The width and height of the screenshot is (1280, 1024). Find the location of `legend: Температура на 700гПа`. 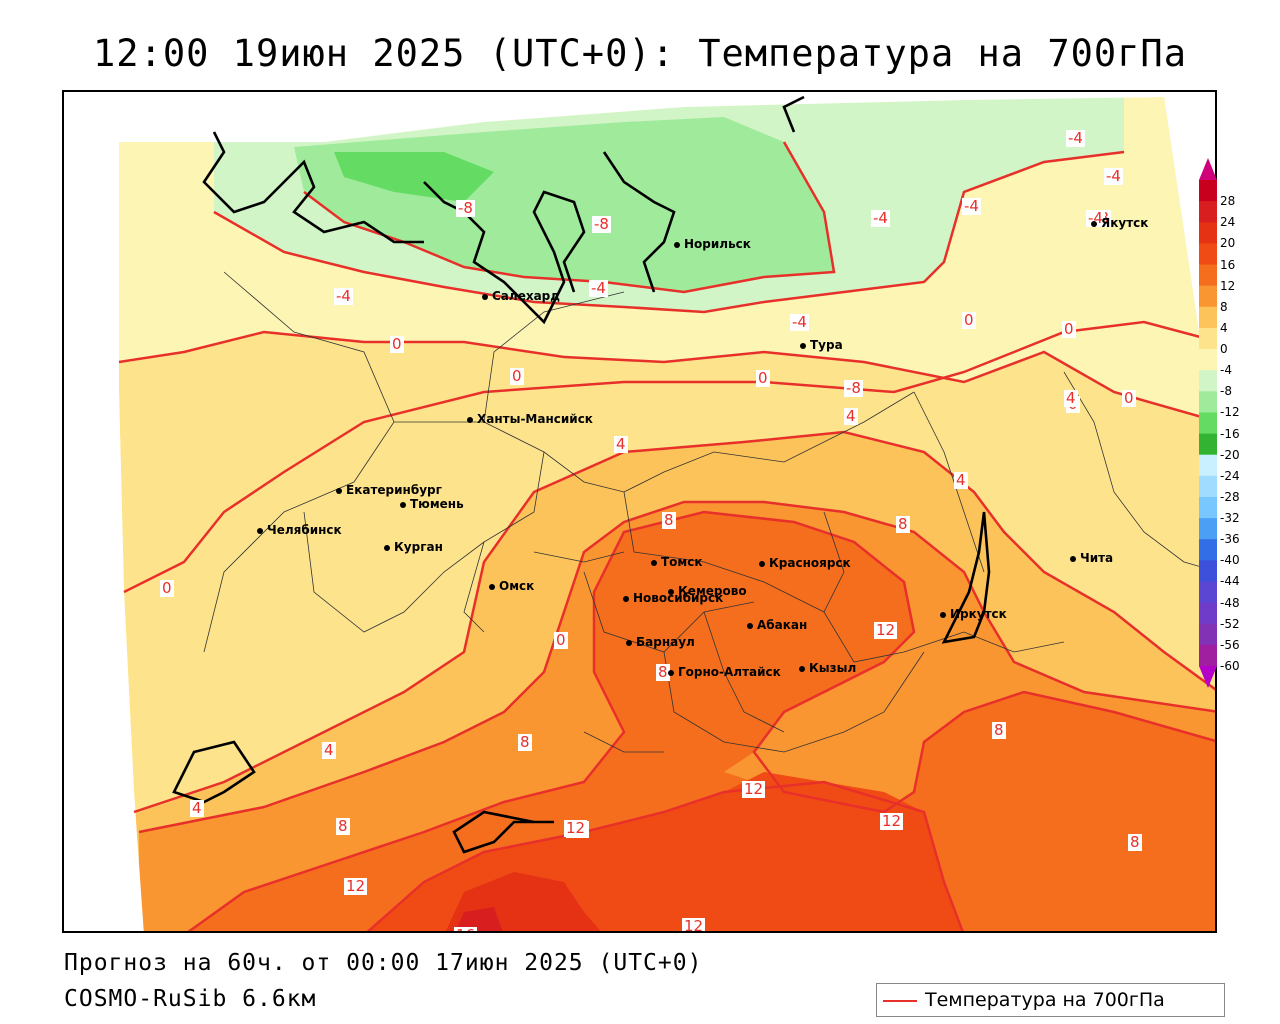

legend: Температура на 700гПа is located at coordinates (1050, 1000).